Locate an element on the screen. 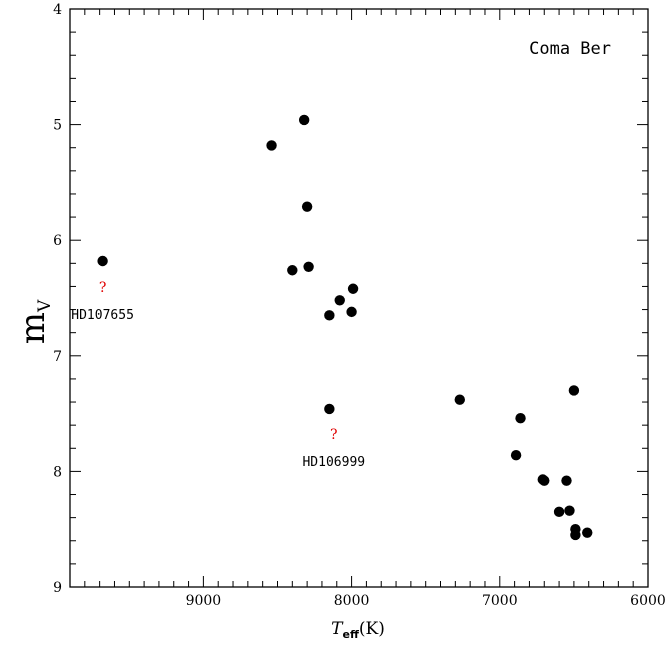 This screenshot has height=645, width=665. y-axis-label-main: m is located at coordinates (33, 328).